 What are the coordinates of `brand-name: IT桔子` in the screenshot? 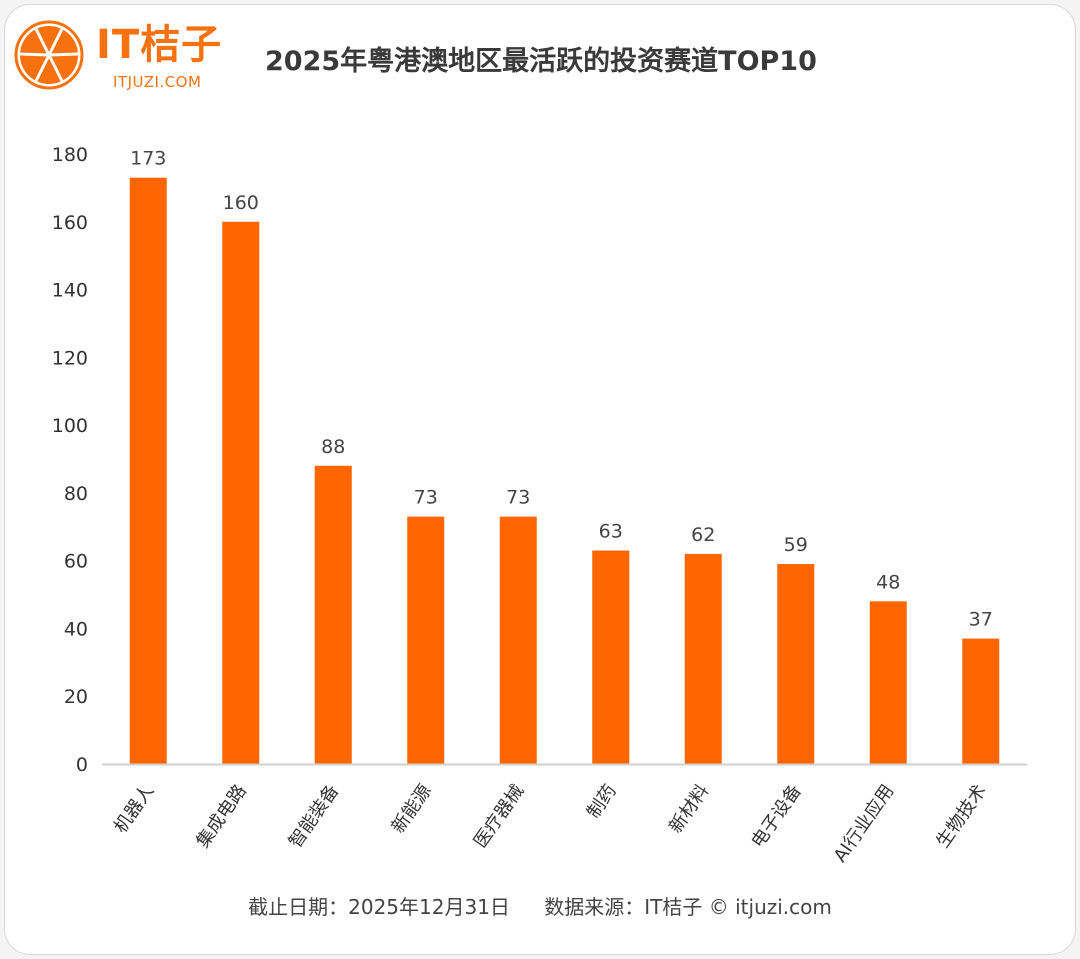 It's located at (159, 45).